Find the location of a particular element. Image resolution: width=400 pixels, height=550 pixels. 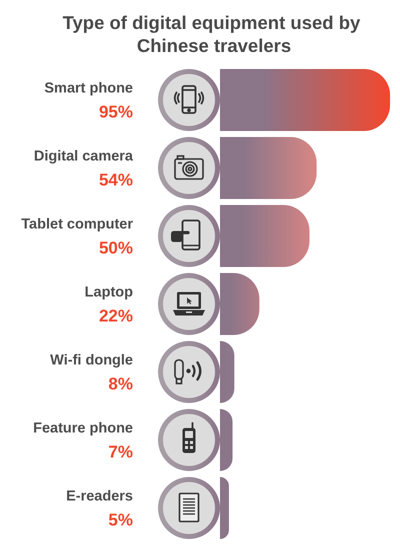

data-label: 7% is located at coordinates (120, 452).